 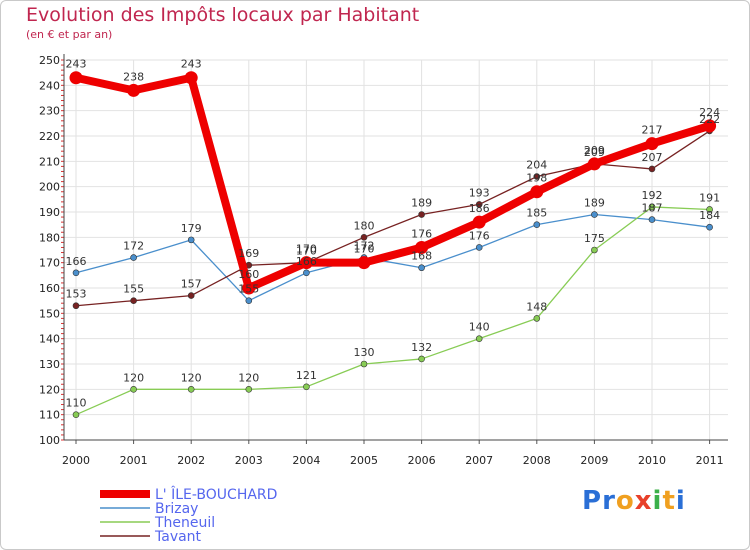 What do you see at coordinates (479, 192) in the screenshot?
I see `data-label: 193` at bounding box center [479, 192].